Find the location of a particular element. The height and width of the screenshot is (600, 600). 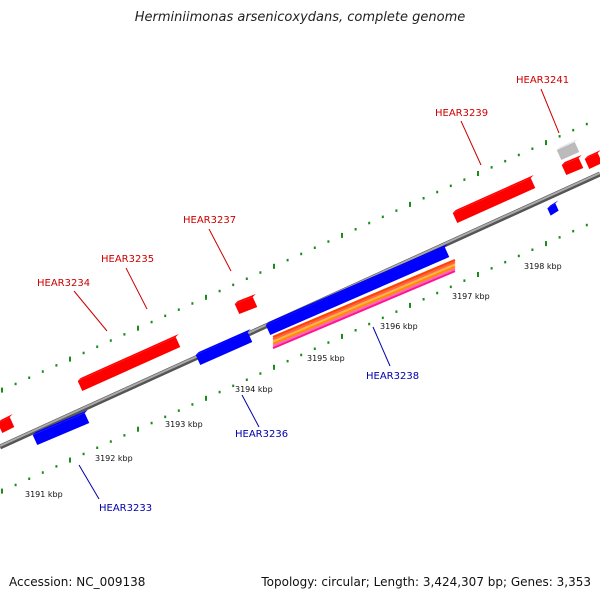

gene-small-reverse is located at coordinates (553, 208).